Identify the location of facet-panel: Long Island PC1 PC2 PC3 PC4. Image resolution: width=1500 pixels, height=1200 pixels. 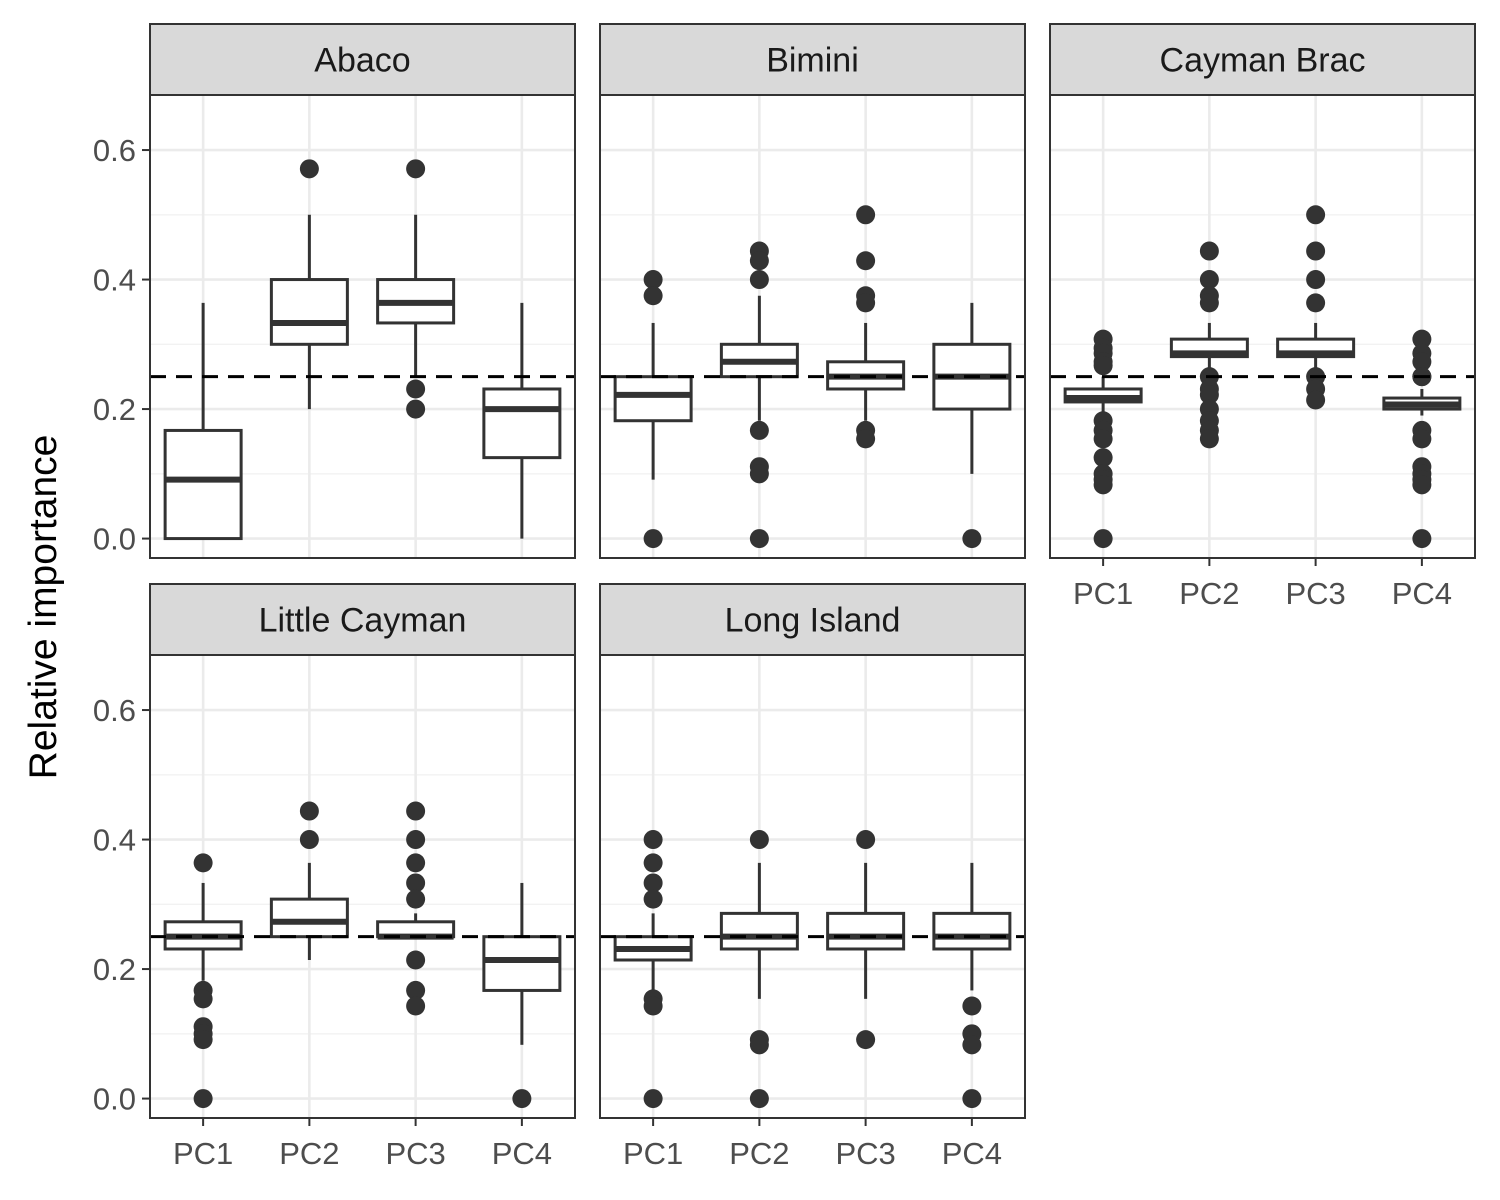
(812, 877).